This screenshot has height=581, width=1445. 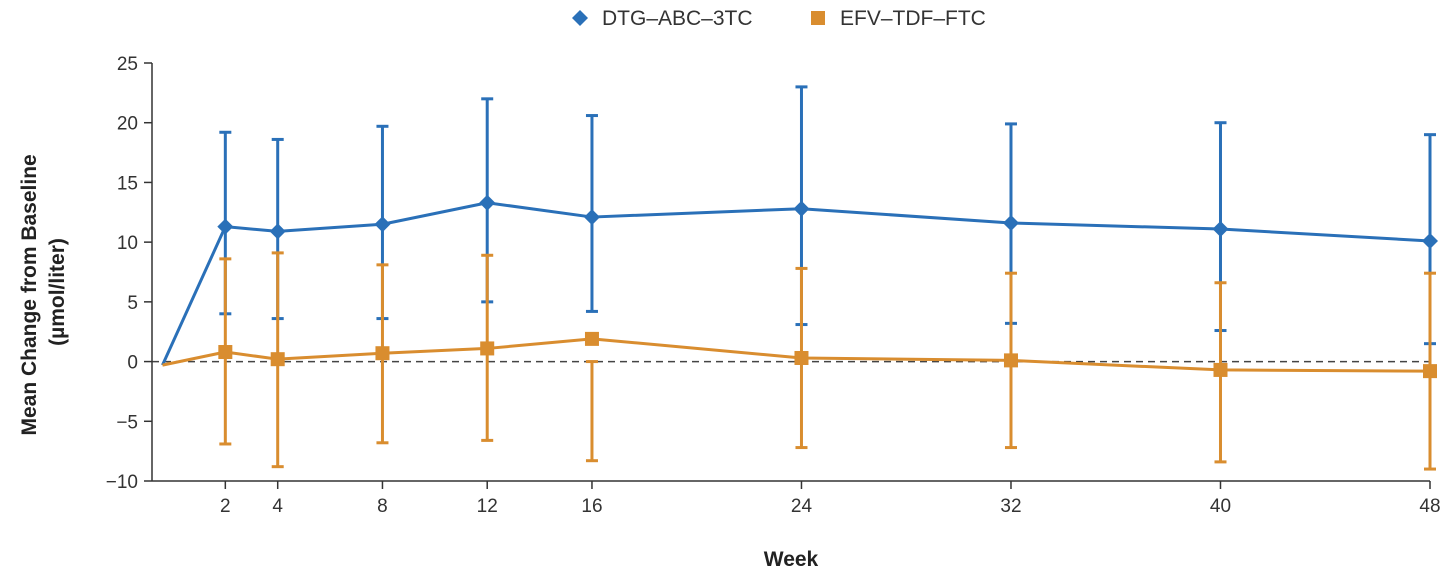 I want to click on x-tick-label: 12, so click(x=487, y=506).